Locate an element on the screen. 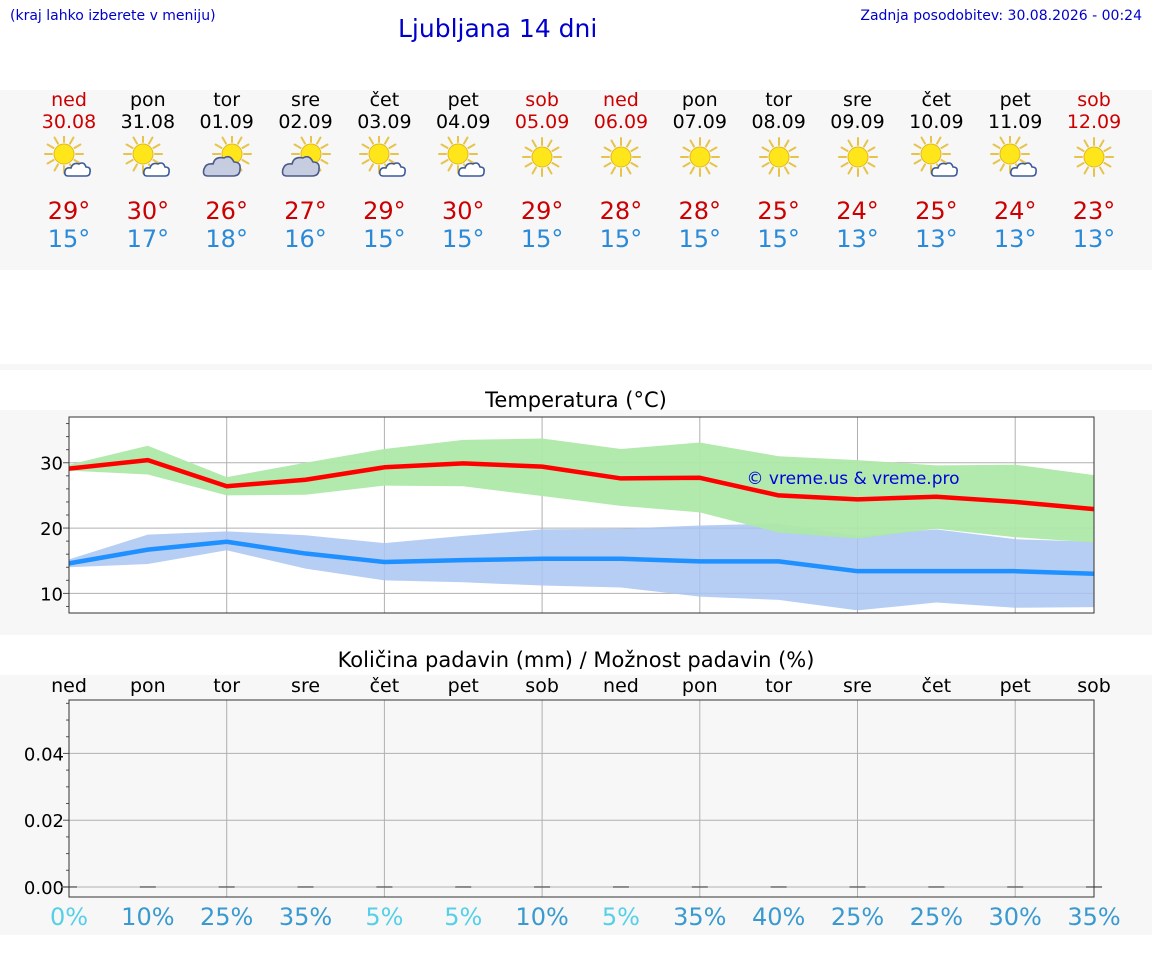 The width and height of the screenshot is (1152, 975). day-column: pet 04.09 is located at coordinates (463, 111).